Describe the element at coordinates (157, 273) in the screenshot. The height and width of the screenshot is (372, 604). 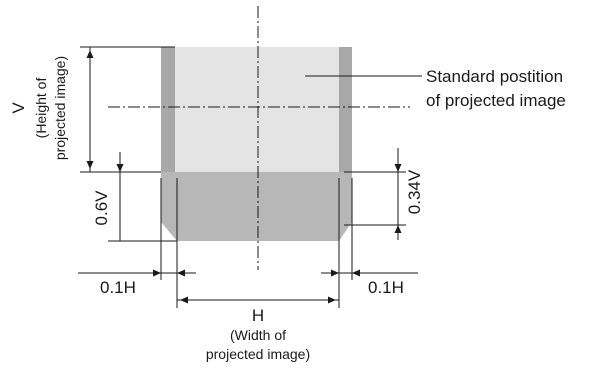
I see `left-01h-arrow` at that location.